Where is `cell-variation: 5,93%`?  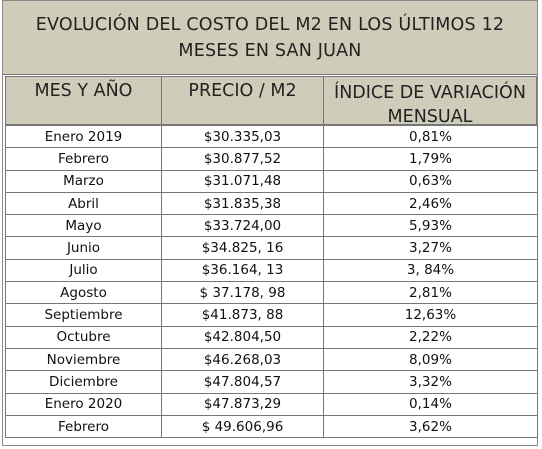 cell-variation: 5,93% is located at coordinates (430, 226).